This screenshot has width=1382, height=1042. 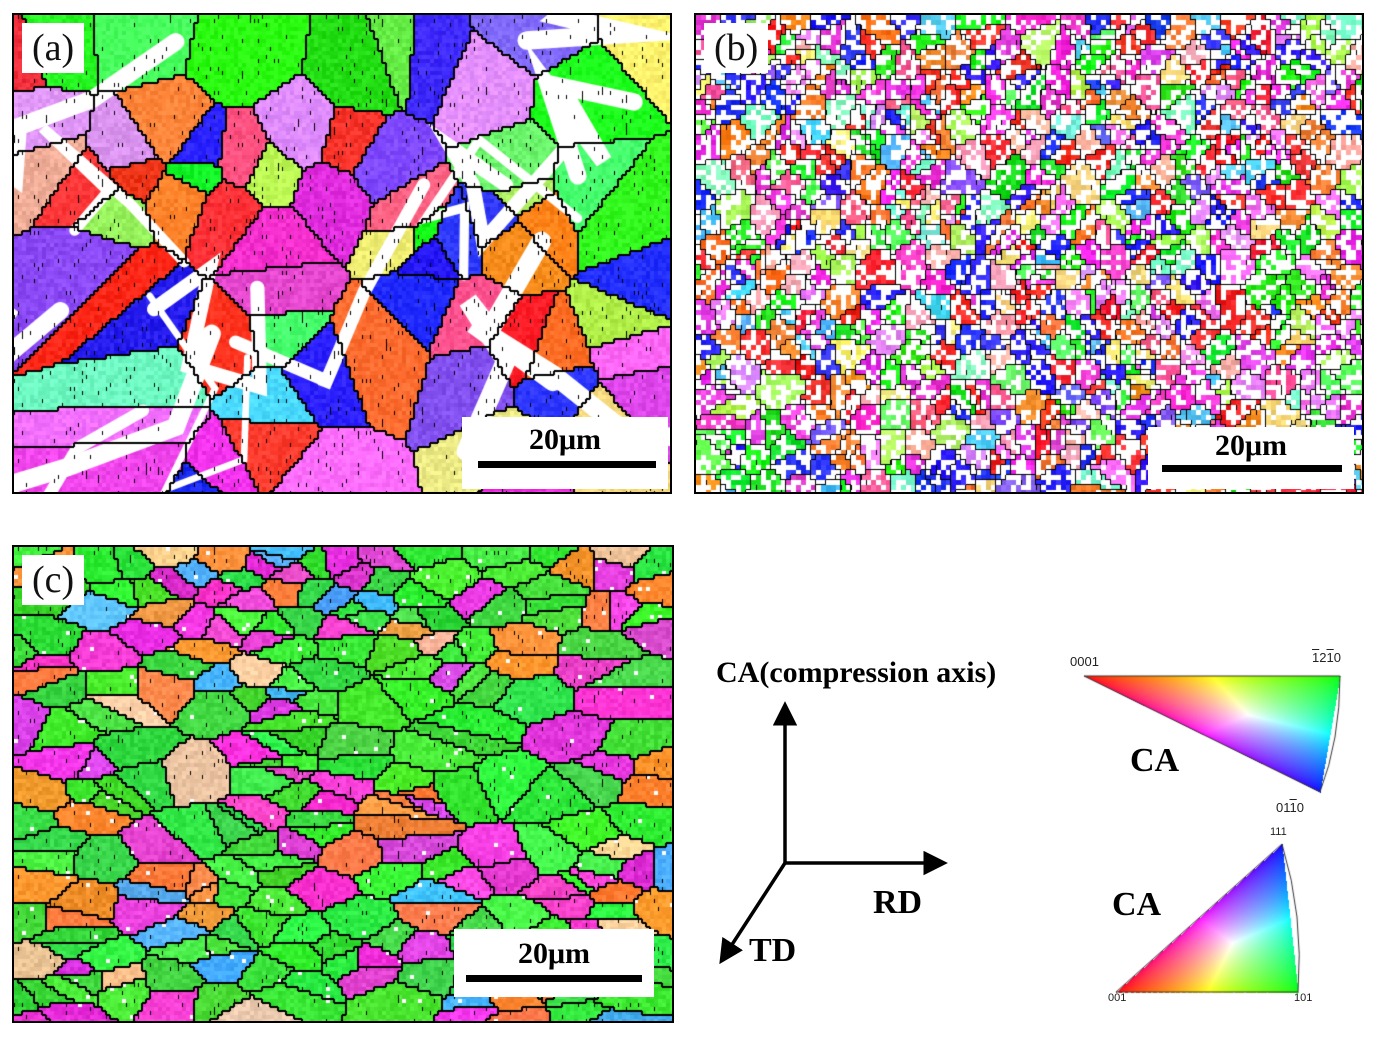 What do you see at coordinates (773, 950) in the screenshot?
I see `td-axis-label: TD` at bounding box center [773, 950].